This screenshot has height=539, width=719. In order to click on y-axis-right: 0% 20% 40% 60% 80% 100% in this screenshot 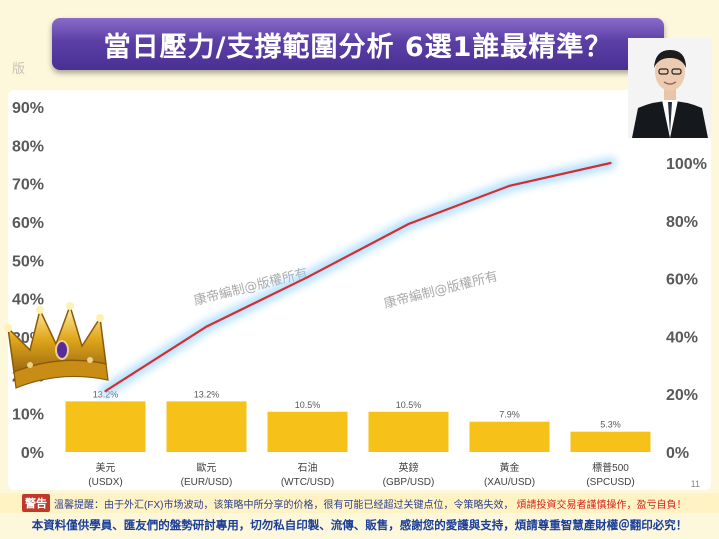, I will do `click(686, 309)`.